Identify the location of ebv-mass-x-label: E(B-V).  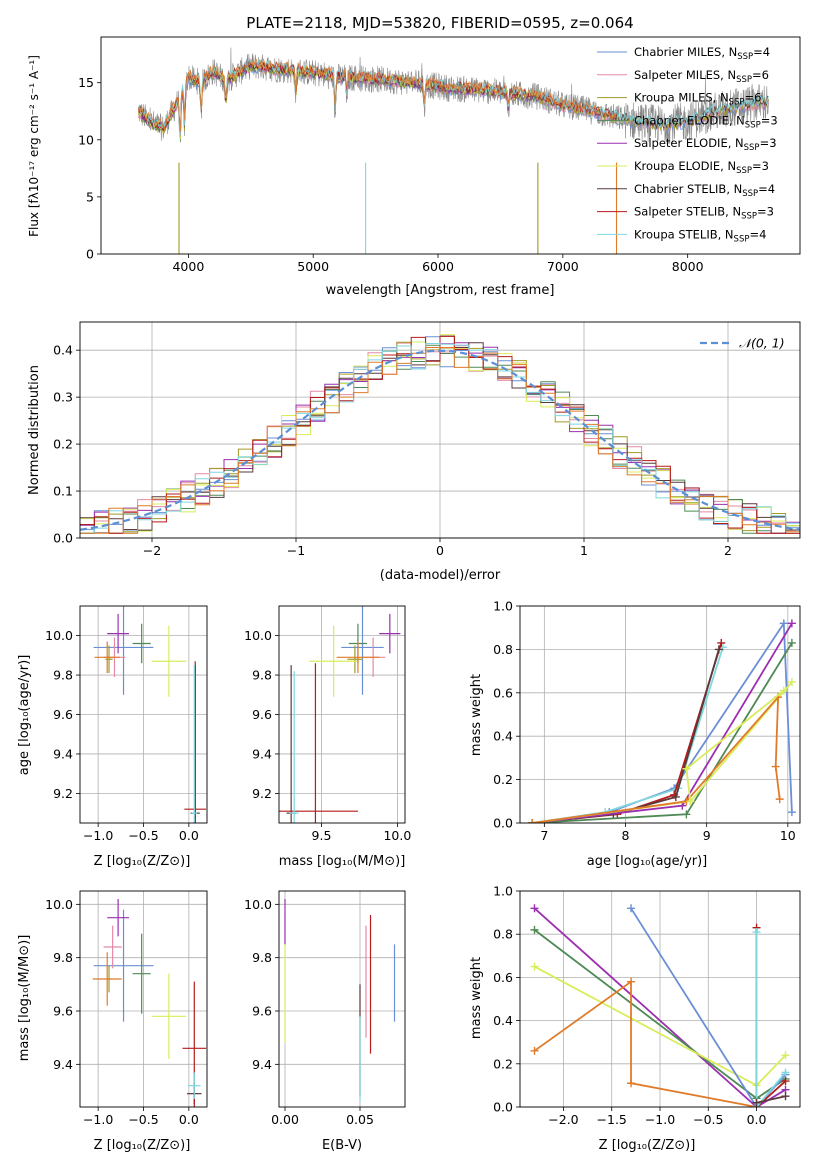
(342, 1145).